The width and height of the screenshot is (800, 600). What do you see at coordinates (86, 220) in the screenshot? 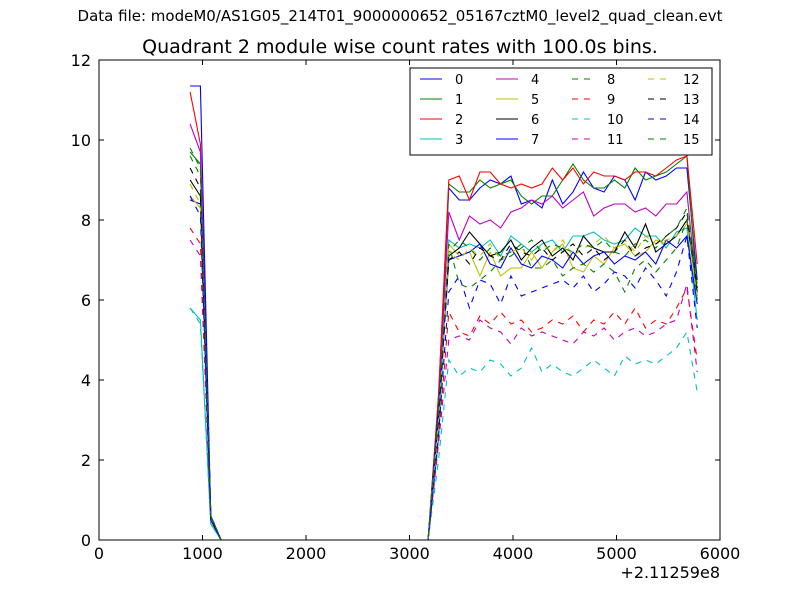
I see `y-tick-label: 8` at bounding box center [86, 220].